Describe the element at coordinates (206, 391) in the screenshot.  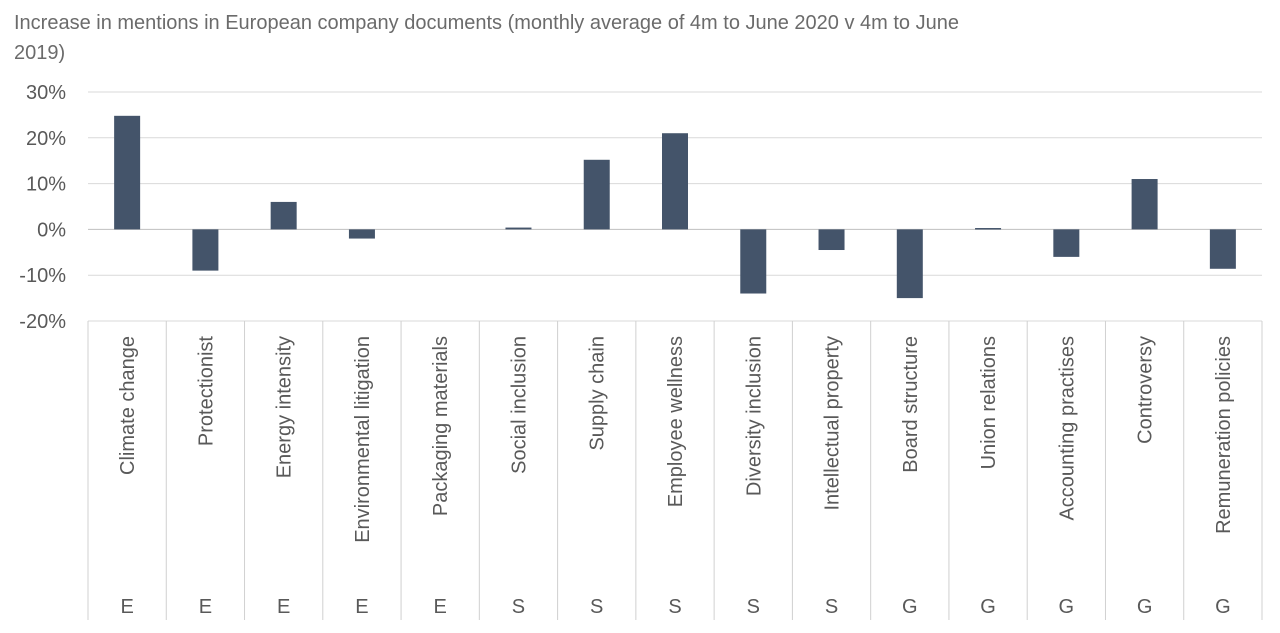
I see `category-label: Protectionist` at that location.